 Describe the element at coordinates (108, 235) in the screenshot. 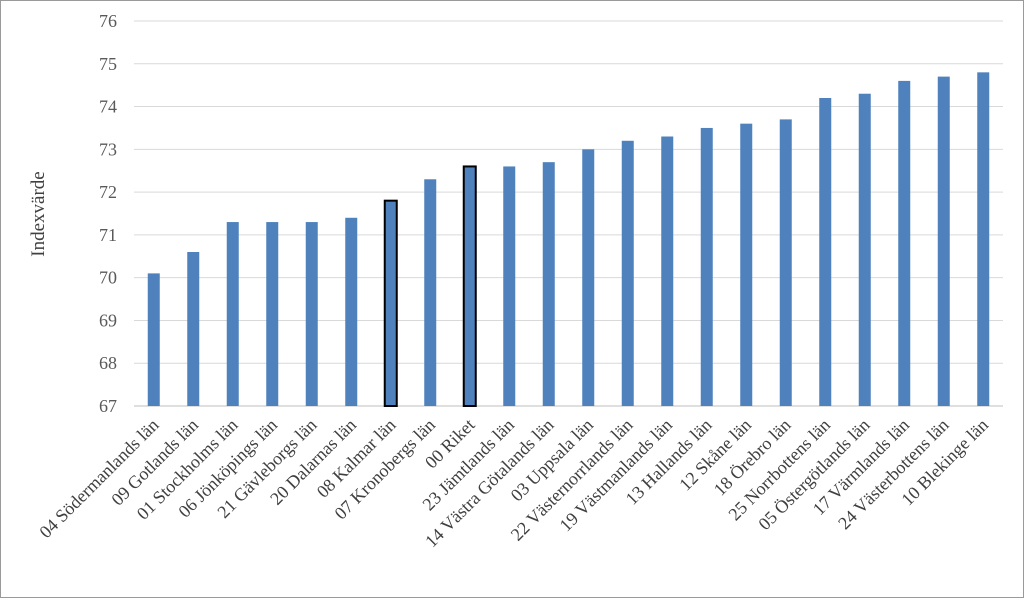

I see `y-tick-label: 71` at that location.